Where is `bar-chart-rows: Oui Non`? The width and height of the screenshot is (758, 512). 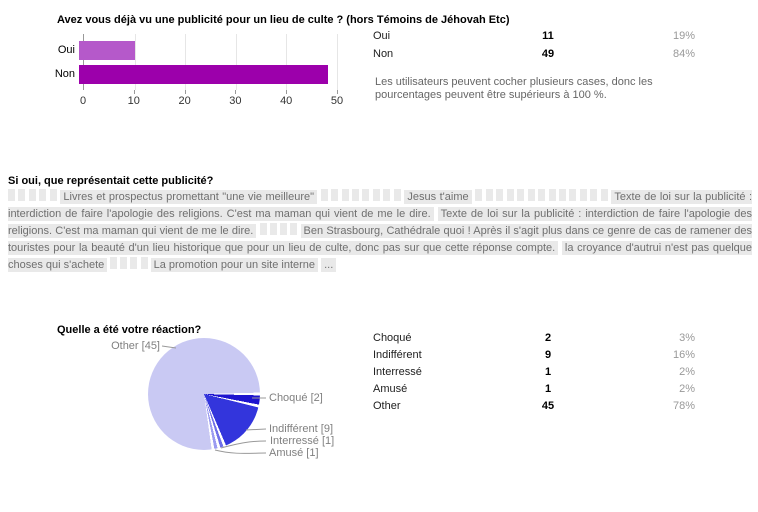 bar-chart-rows: Oui Non is located at coordinates (191, 65).